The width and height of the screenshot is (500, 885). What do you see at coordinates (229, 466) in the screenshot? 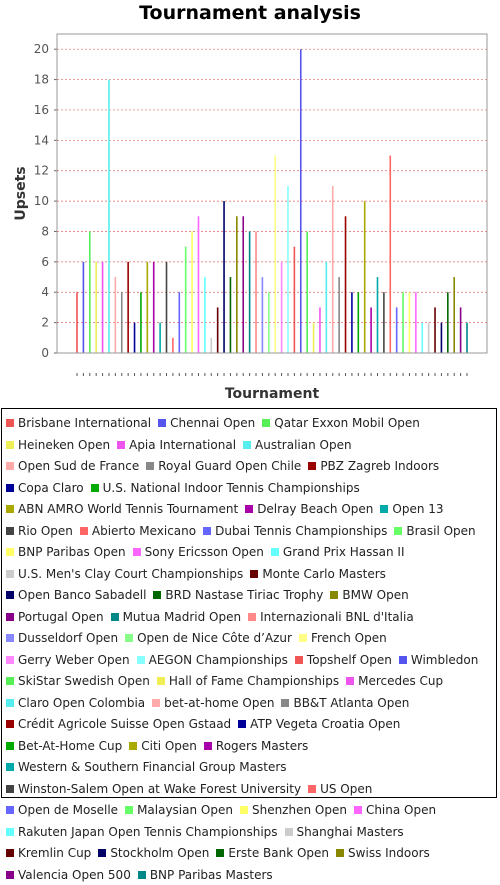
I see `legend-label: Royal Guard Open Chile` at bounding box center [229, 466].